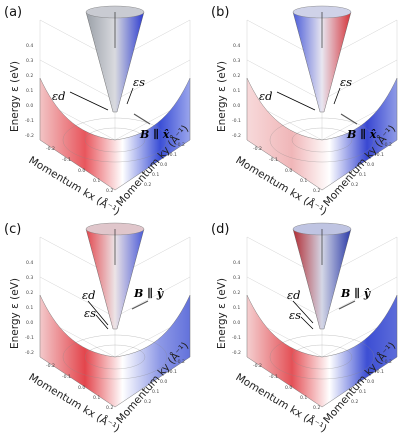 This screenshot has width=415, height=435. Describe the element at coordinates (12, 229) in the screenshot. I see `panel-label: (c)` at that location.